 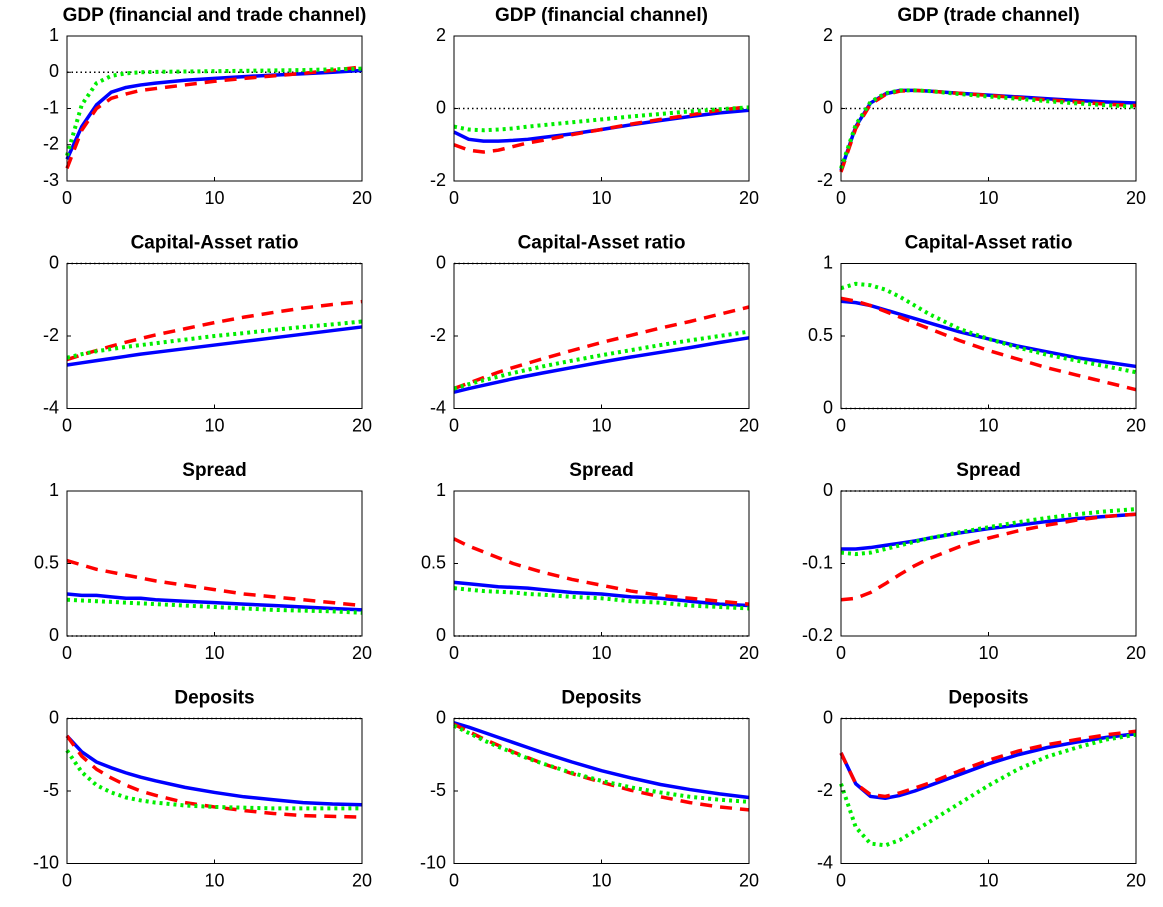 I want to click on chart-title: GDP (financial channel), so click(x=601, y=15).